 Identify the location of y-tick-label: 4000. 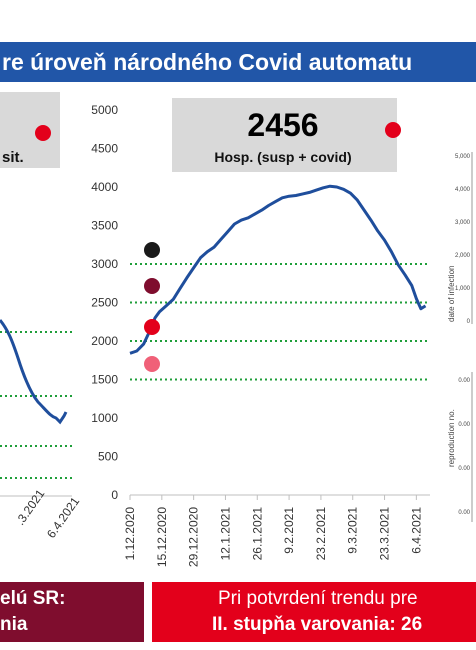
(104, 187).